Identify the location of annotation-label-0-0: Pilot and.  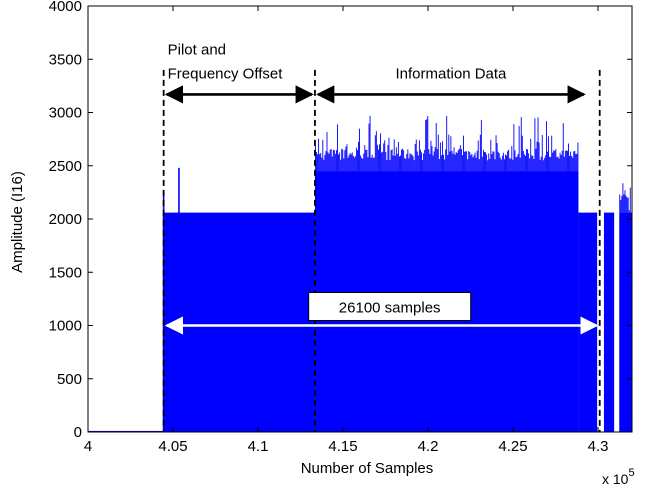
(197, 49).